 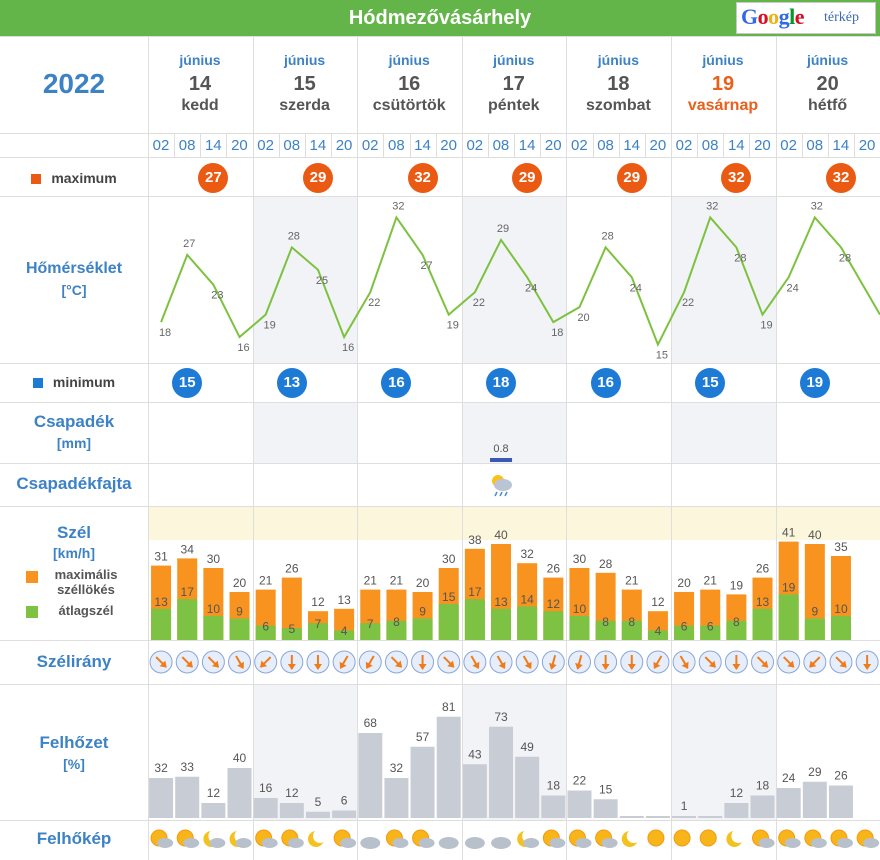 I want to click on google-logo-letter: g, so click(x=784, y=16).